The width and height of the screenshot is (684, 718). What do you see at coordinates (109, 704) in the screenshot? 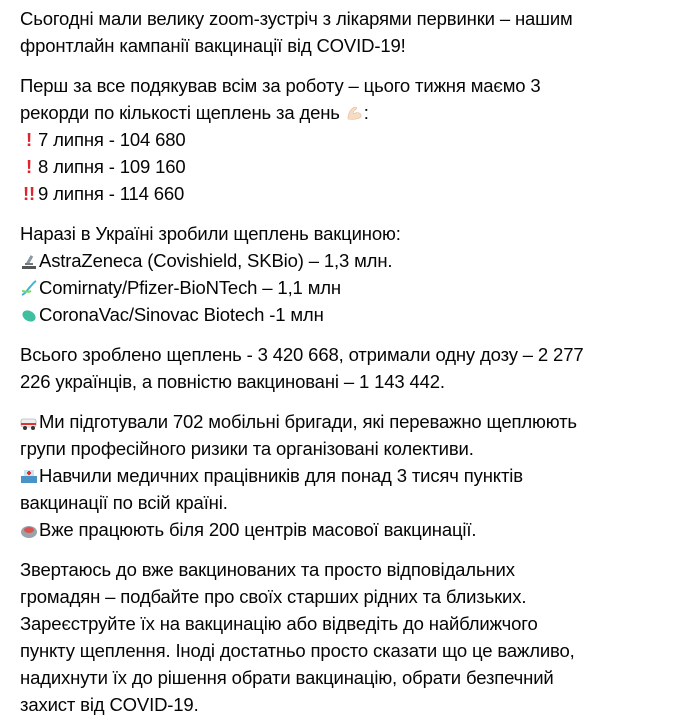
I see `text-line: захист від COVID-19.` at bounding box center [109, 704].